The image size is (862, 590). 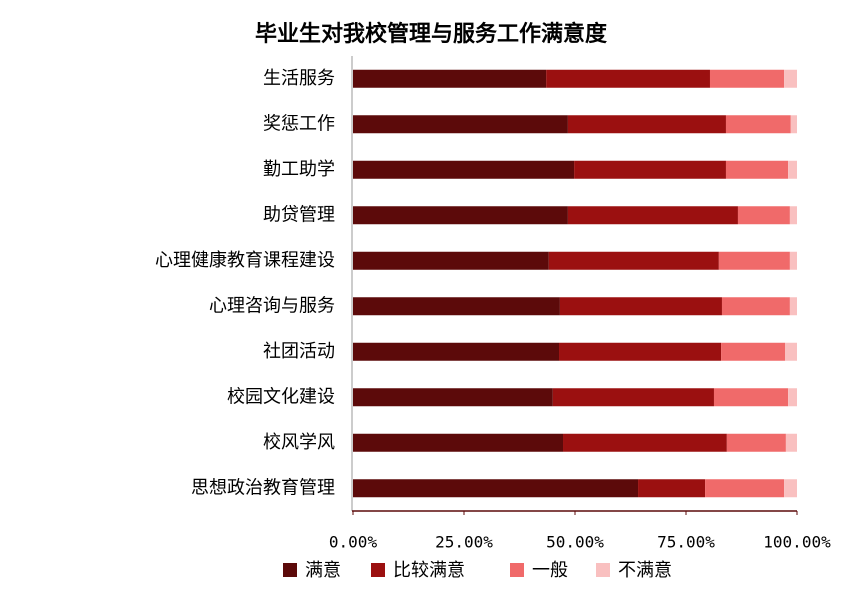 I want to click on y-tick-label: 校园文化建设, so click(x=281, y=396).